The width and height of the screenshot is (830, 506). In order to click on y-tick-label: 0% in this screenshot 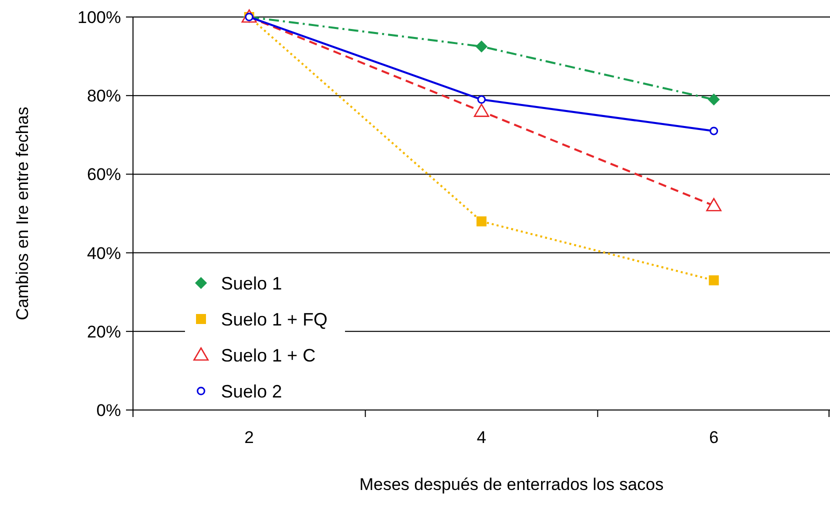, I will do `click(108, 410)`.